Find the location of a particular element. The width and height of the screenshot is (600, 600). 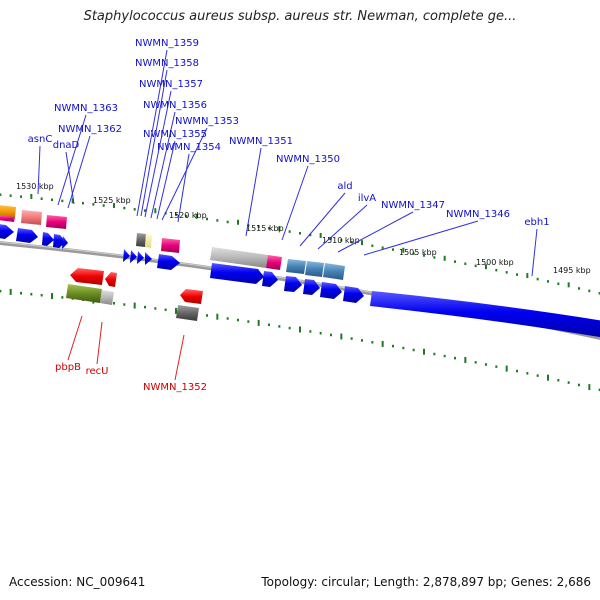

gene-label-nwmn_1356: NWMN_1356 is located at coordinates (175, 105).